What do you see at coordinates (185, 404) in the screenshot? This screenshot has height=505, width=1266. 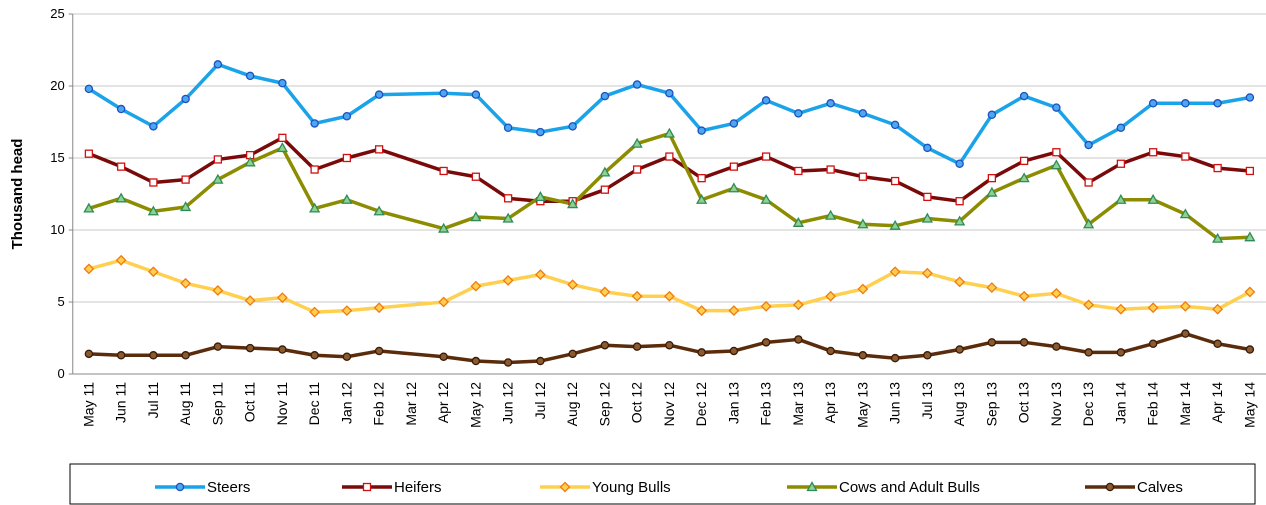 I see `x-tick-label: Aug 11` at bounding box center [185, 404].